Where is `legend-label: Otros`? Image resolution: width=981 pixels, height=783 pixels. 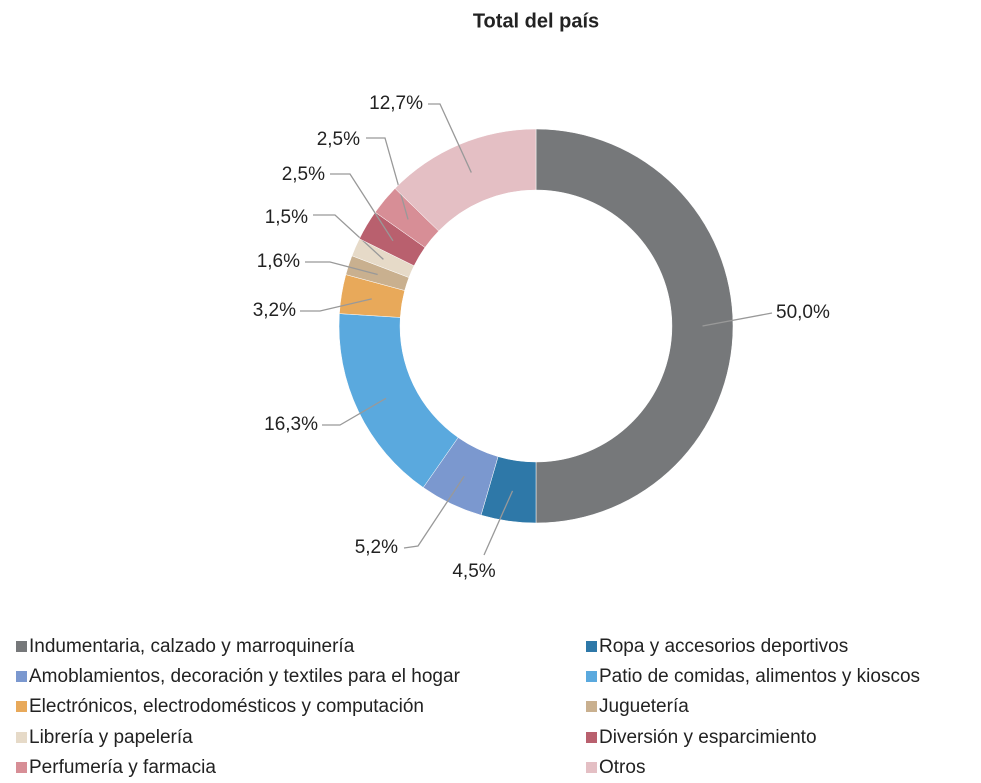 legend-label: Otros is located at coordinates (622, 767).